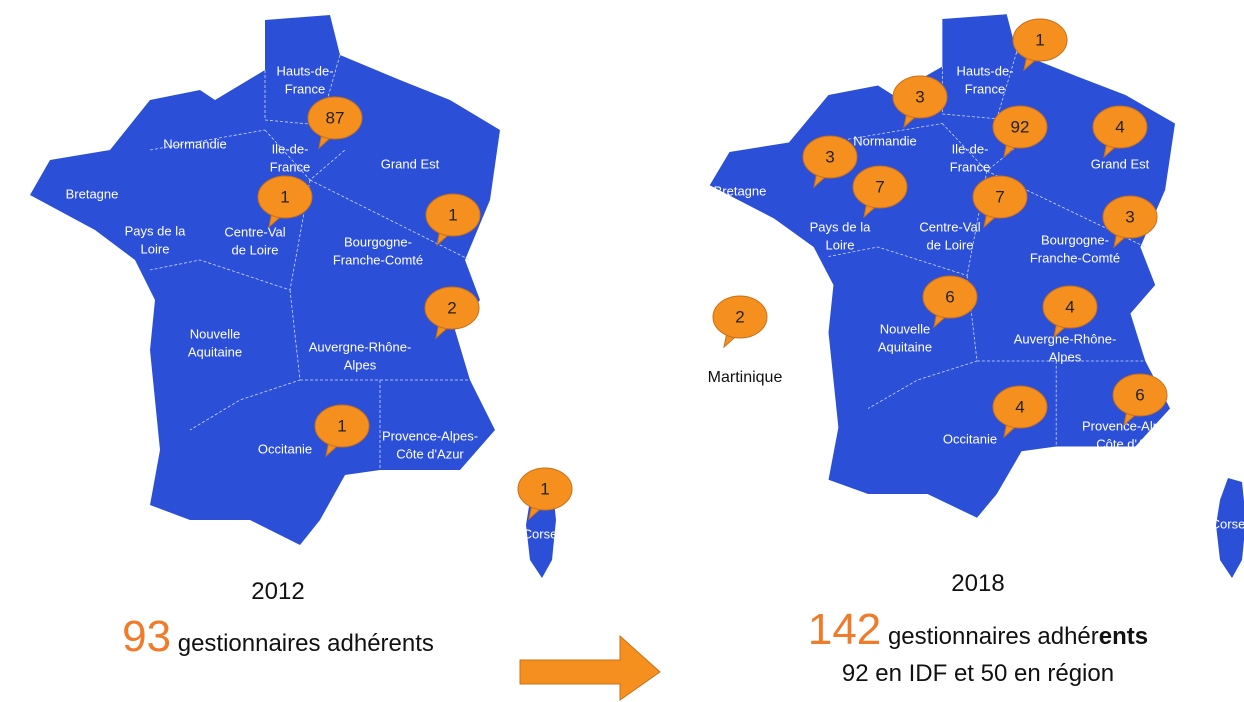 Image resolution: width=1244 pixels, height=702 pixels. I want to click on caption-text: 92 en IDF et 50 en région, so click(978, 673).